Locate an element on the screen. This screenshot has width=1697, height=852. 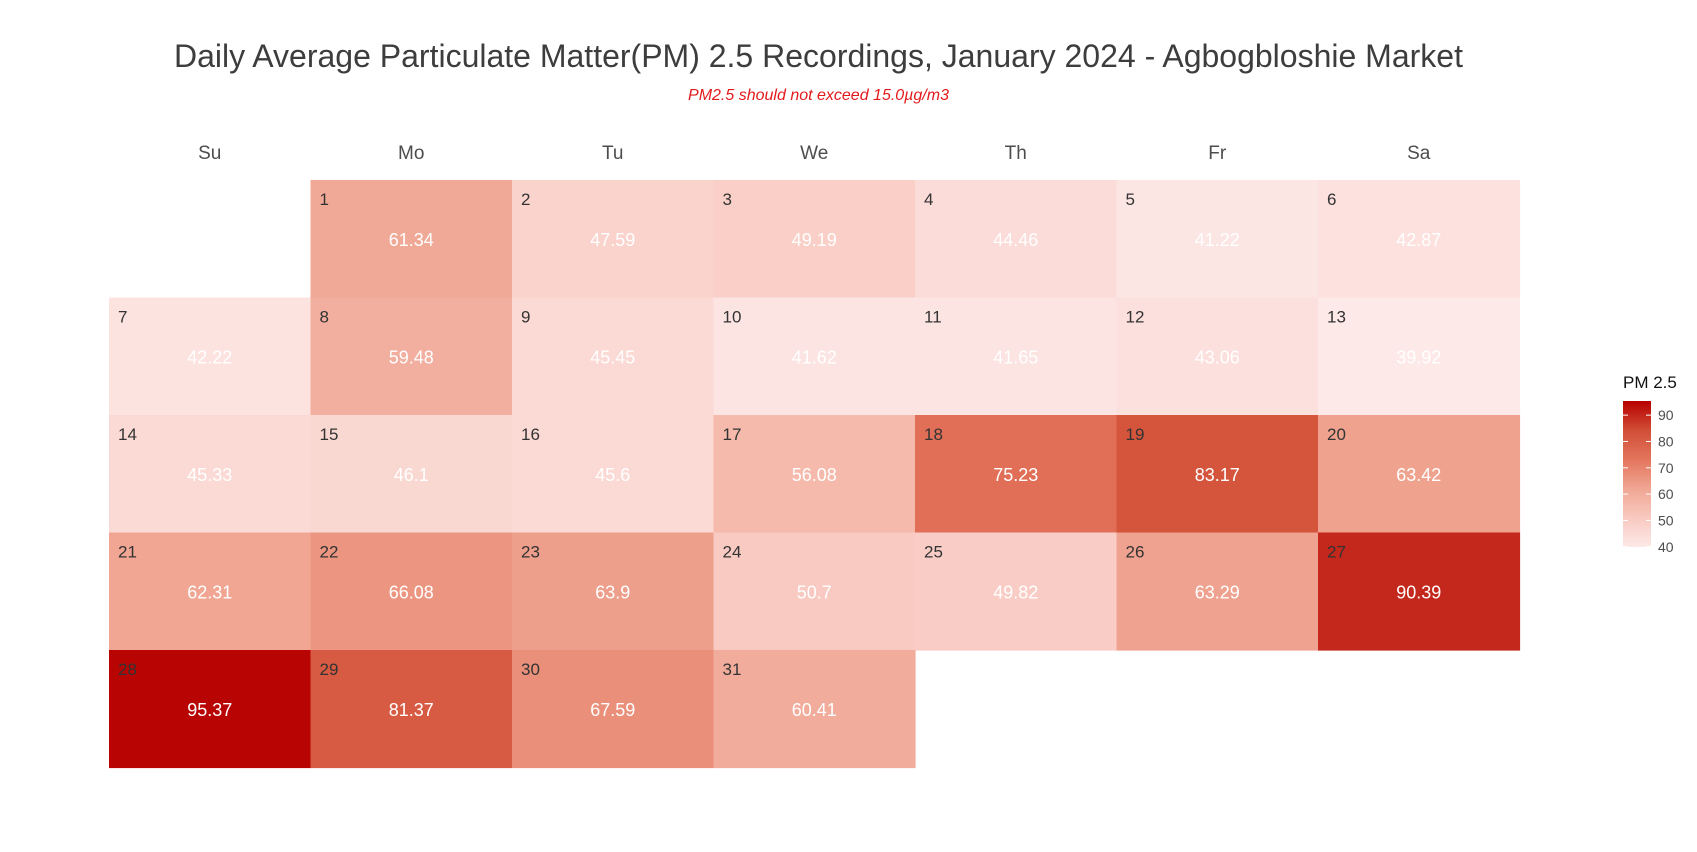
day-number: 14 is located at coordinates (127, 434).